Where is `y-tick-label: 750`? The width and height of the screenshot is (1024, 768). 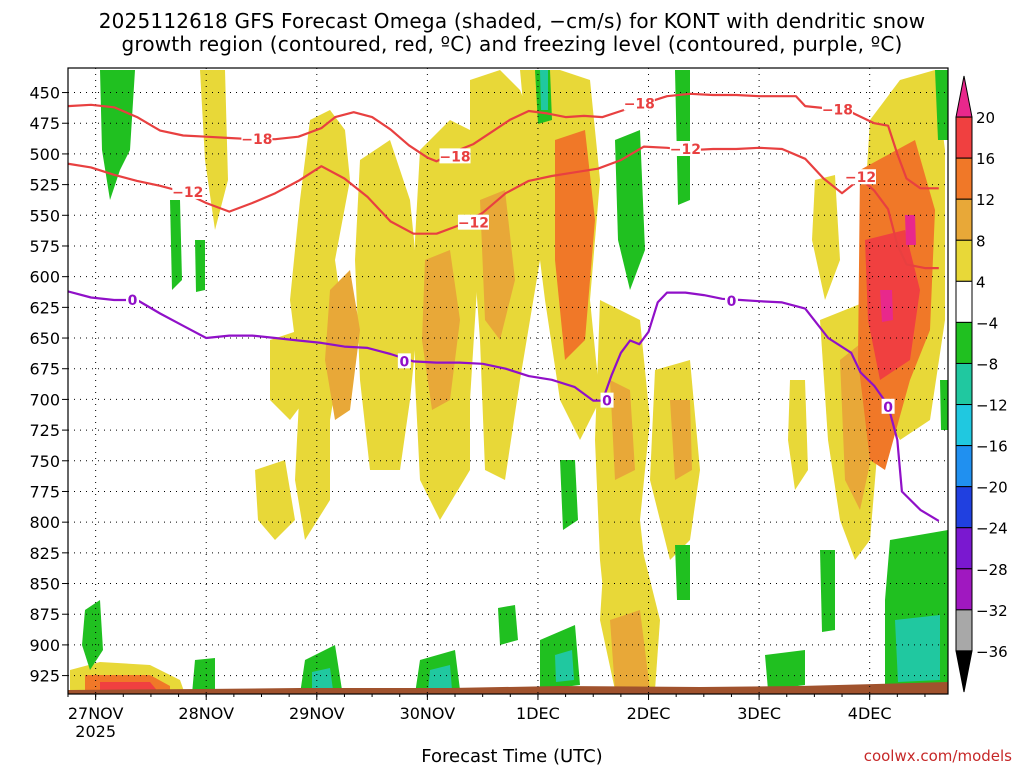 y-tick-label: 750 is located at coordinates (44, 461).